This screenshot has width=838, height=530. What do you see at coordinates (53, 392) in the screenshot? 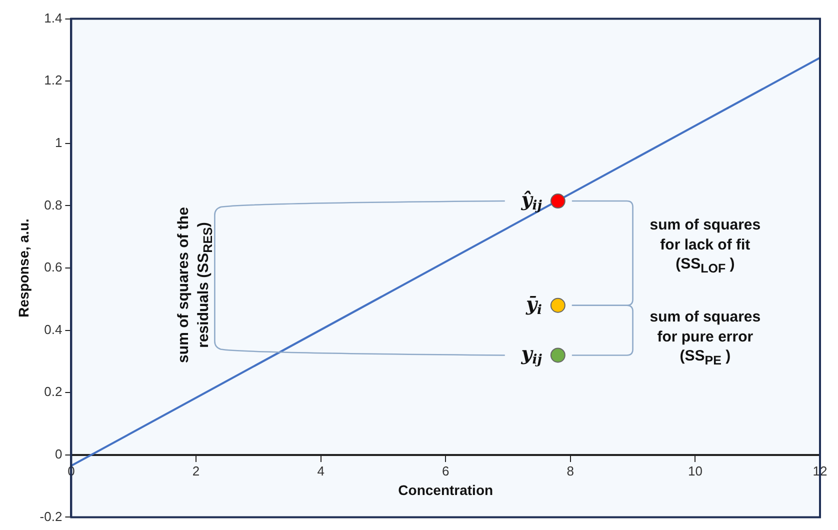
I see `y-tick-label: 0.2` at bounding box center [53, 392].